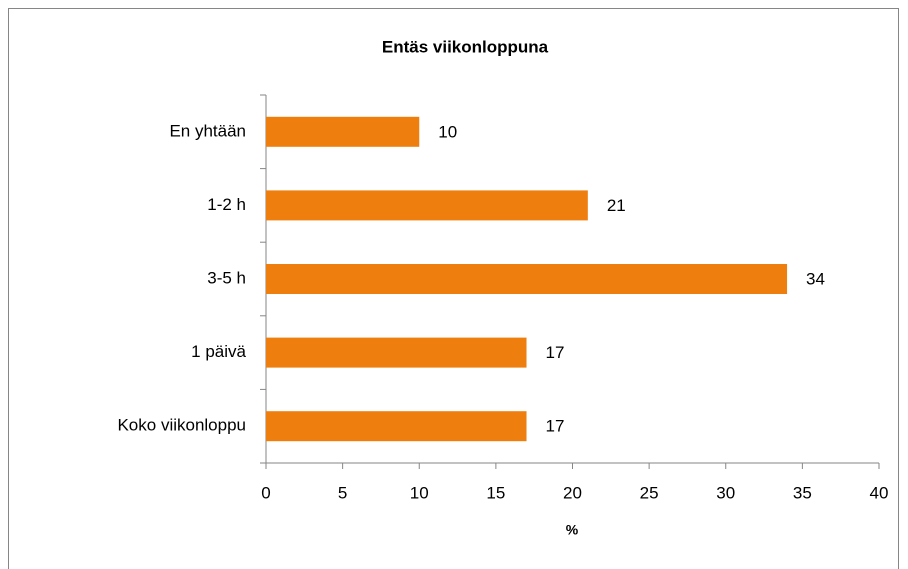 This screenshot has height=569, width=908. I want to click on x-tick-label: 20, so click(572, 492).